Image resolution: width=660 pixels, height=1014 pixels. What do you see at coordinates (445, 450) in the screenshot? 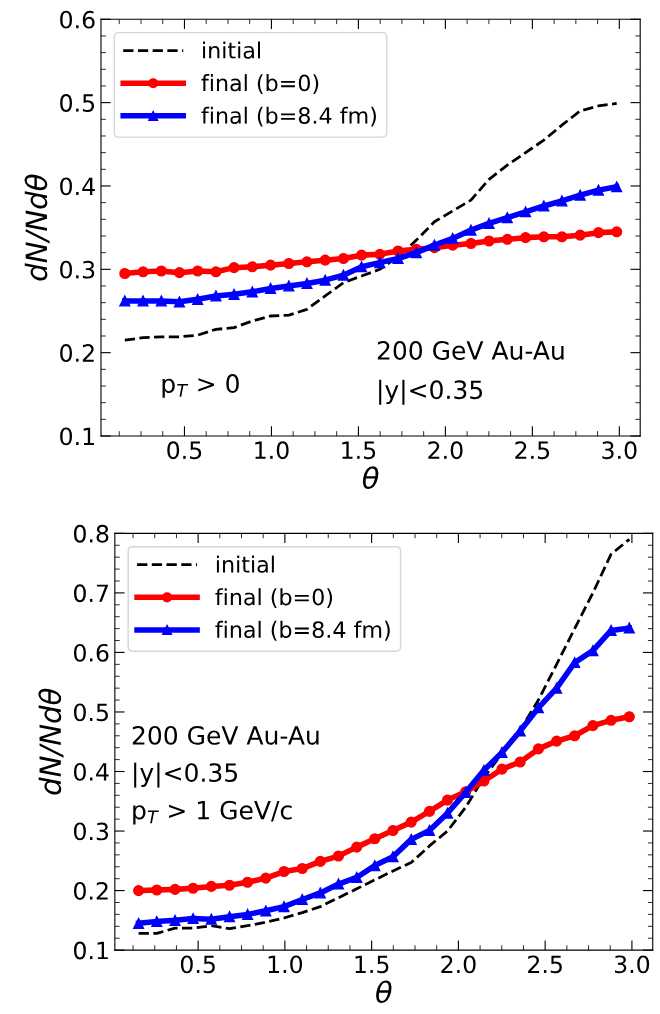
I see `x-tick-label: 2.0` at bounding box center [445, 450].